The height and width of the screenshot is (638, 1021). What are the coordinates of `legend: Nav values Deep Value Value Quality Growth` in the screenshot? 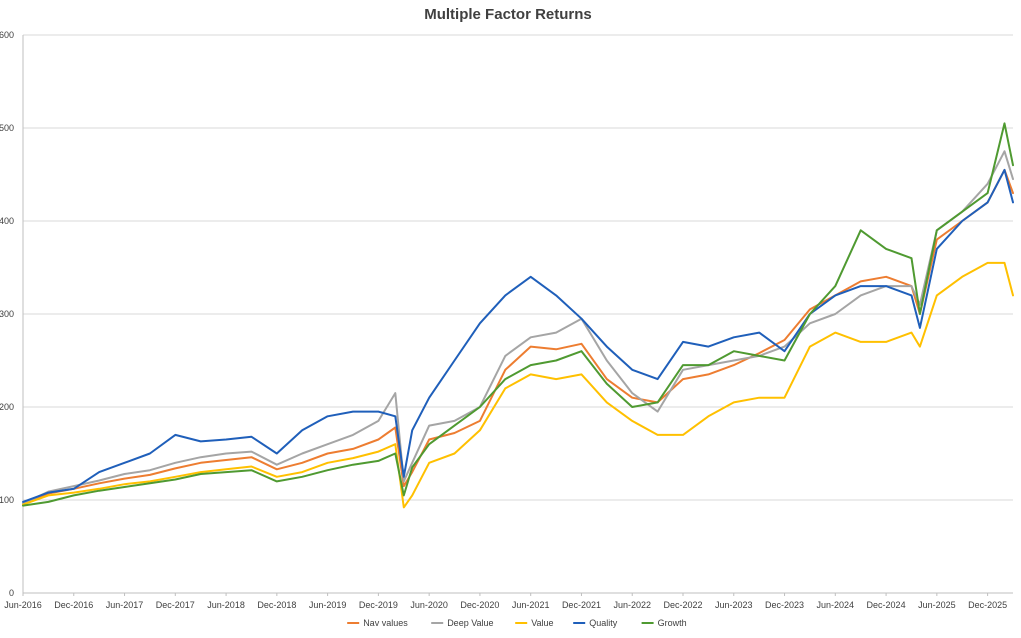 It's located at (517, 623).